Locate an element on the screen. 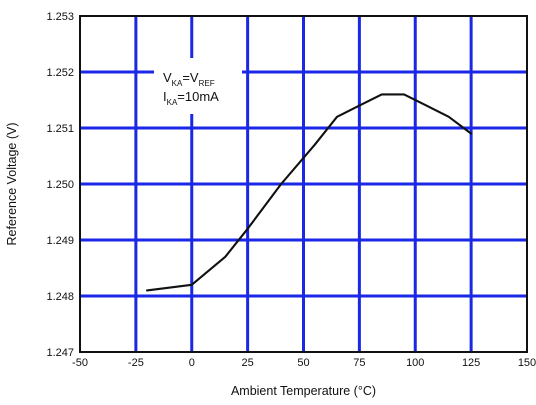 Image resolution: width=536 pixels, height=405 pixels. annotation-background is located at coordinates (198, 86).